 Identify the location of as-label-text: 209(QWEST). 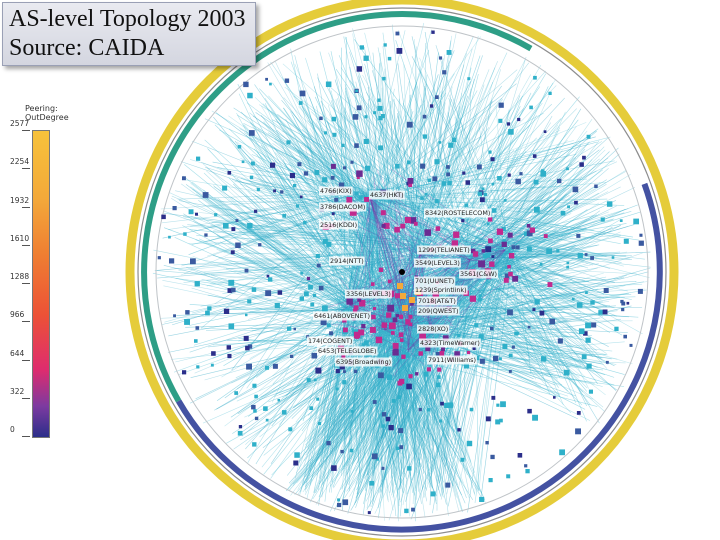
(438, 311).